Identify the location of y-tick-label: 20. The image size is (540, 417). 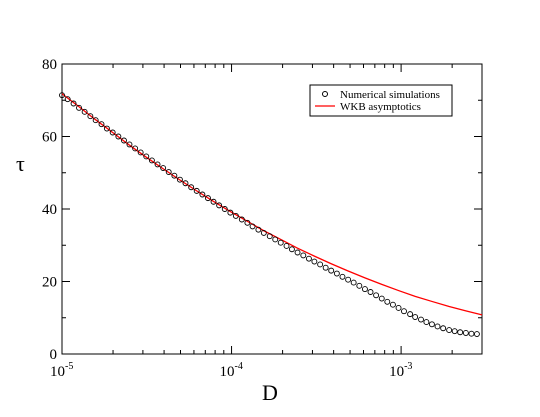
(49, 283).